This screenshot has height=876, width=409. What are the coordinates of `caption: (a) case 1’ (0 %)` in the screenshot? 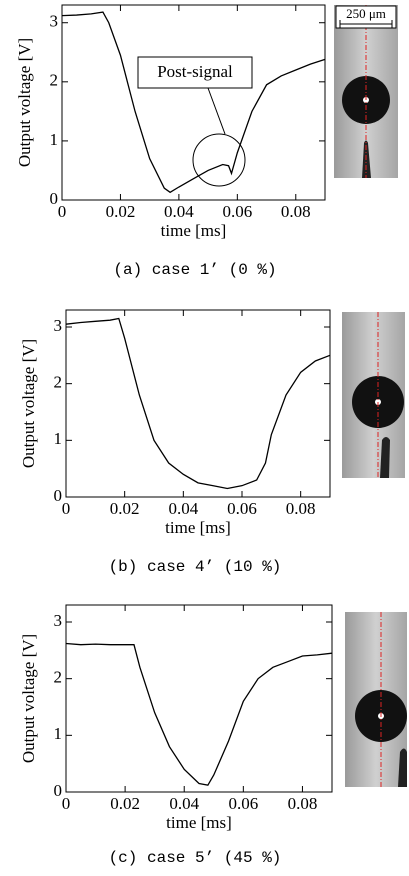 It's located at (194, 270).